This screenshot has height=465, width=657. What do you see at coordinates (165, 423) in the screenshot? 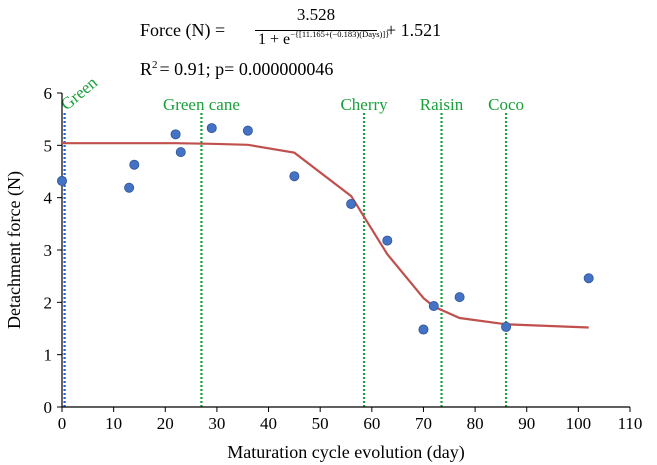
I see `x-tick-label: 20` at bounding box center [165, 423].